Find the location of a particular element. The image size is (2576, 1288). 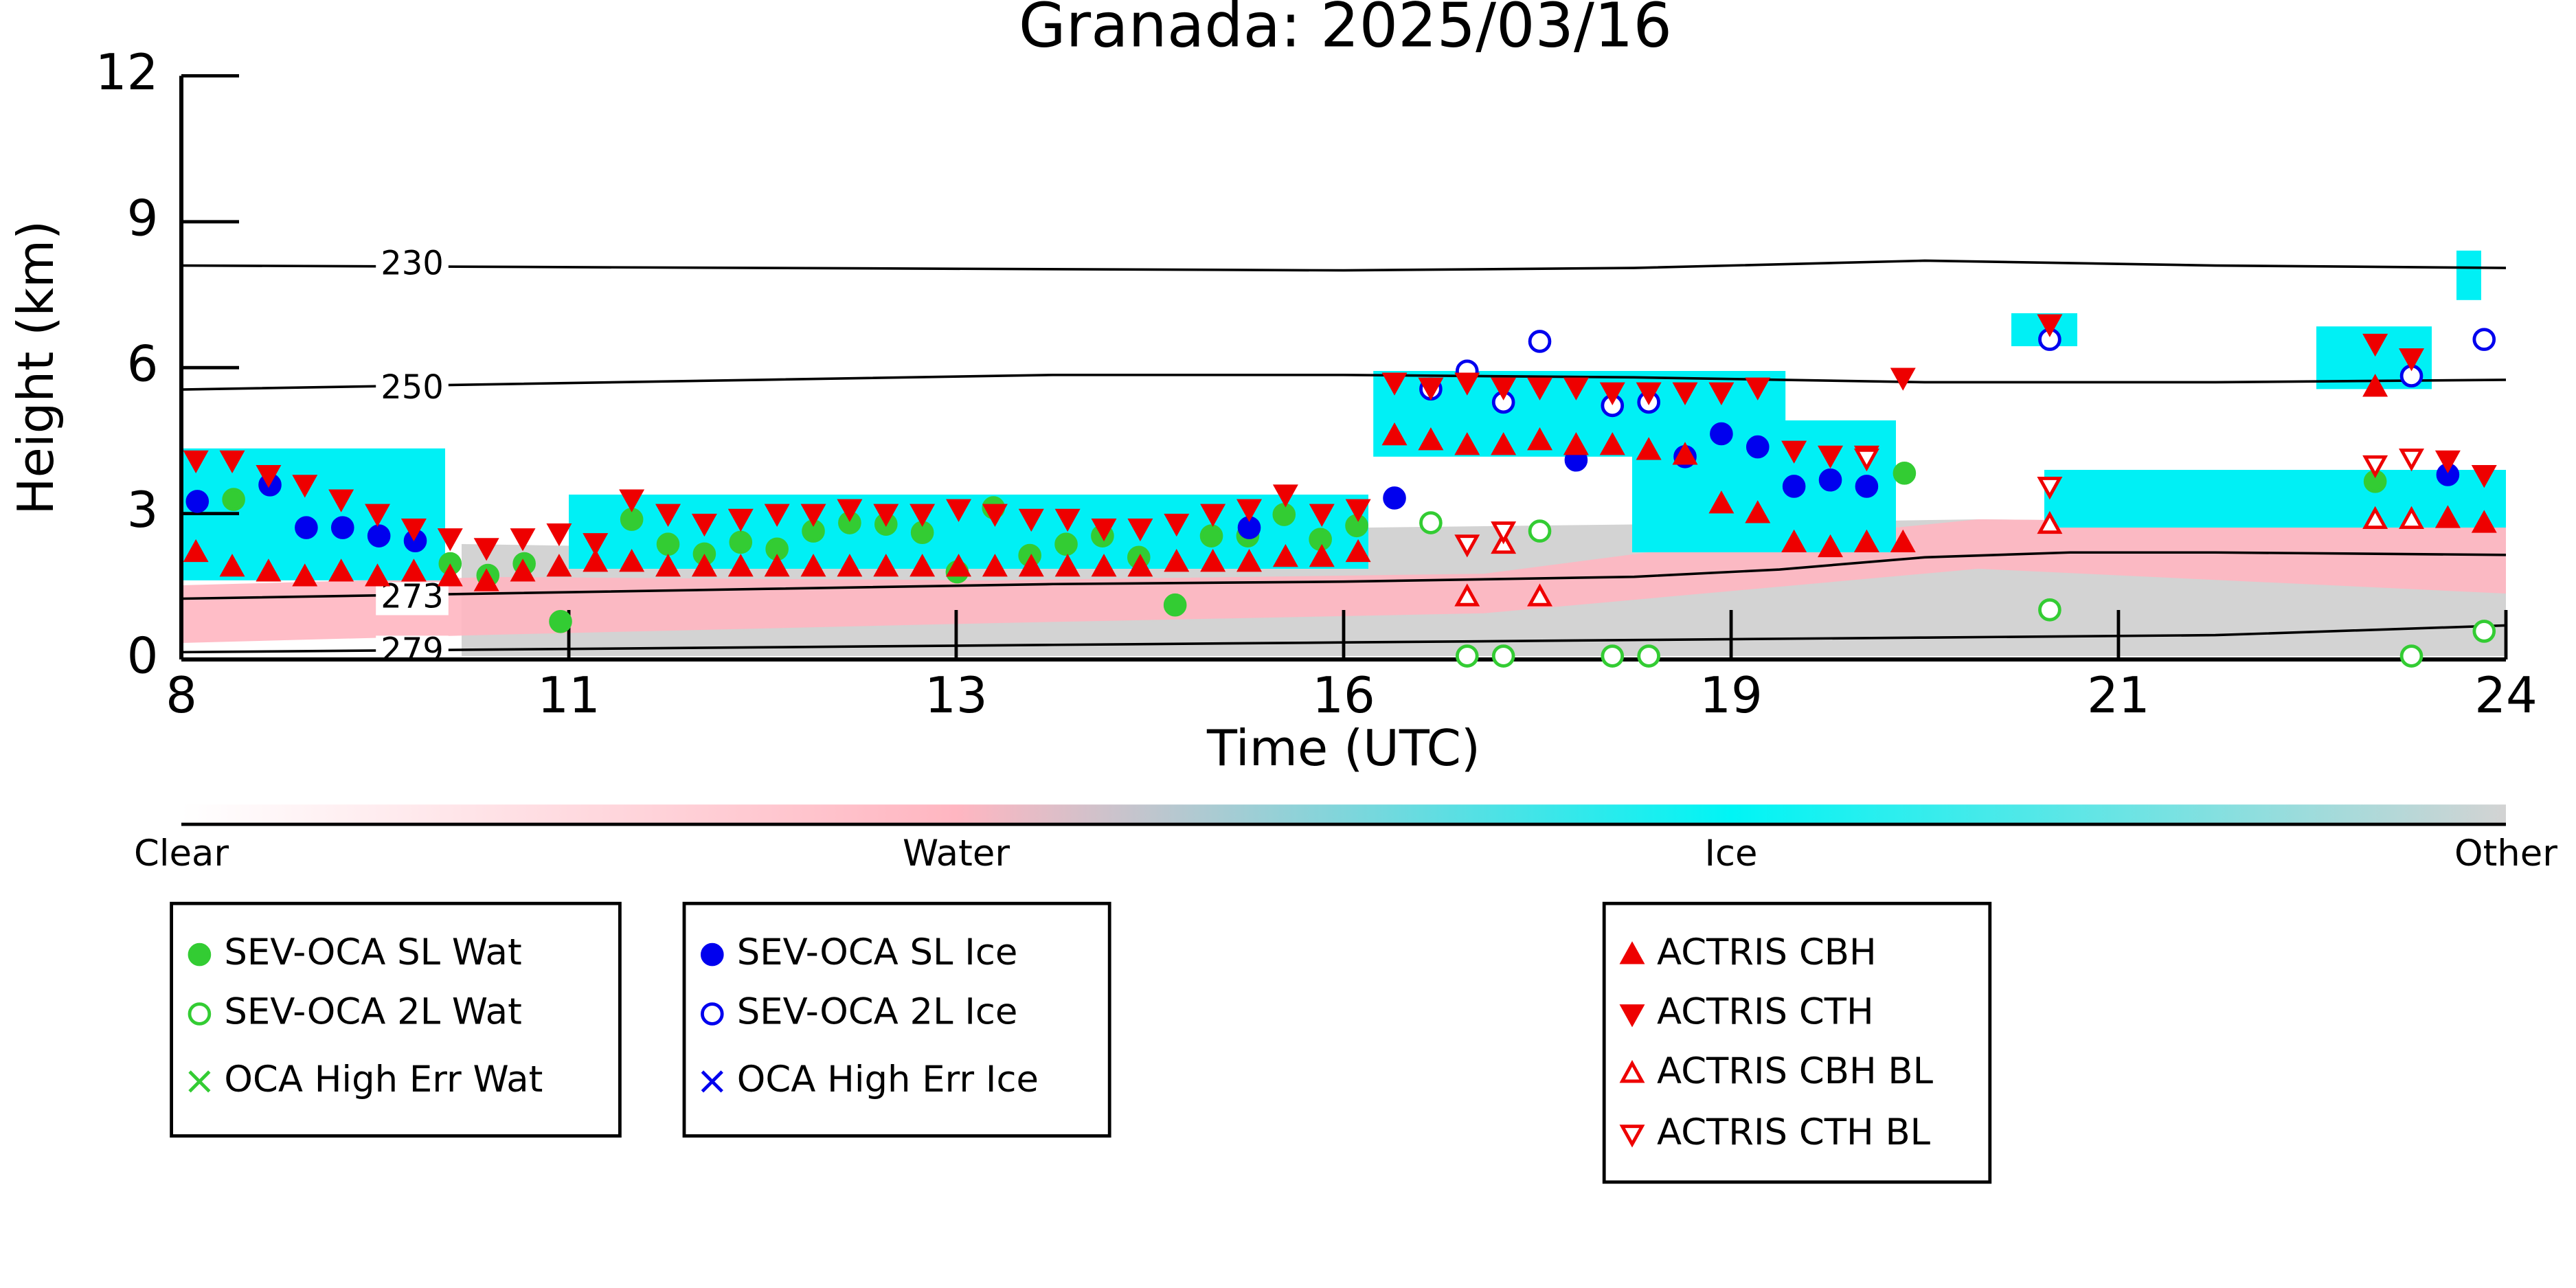

colorbar-label: Ice is located at coordinates (1730, 853).